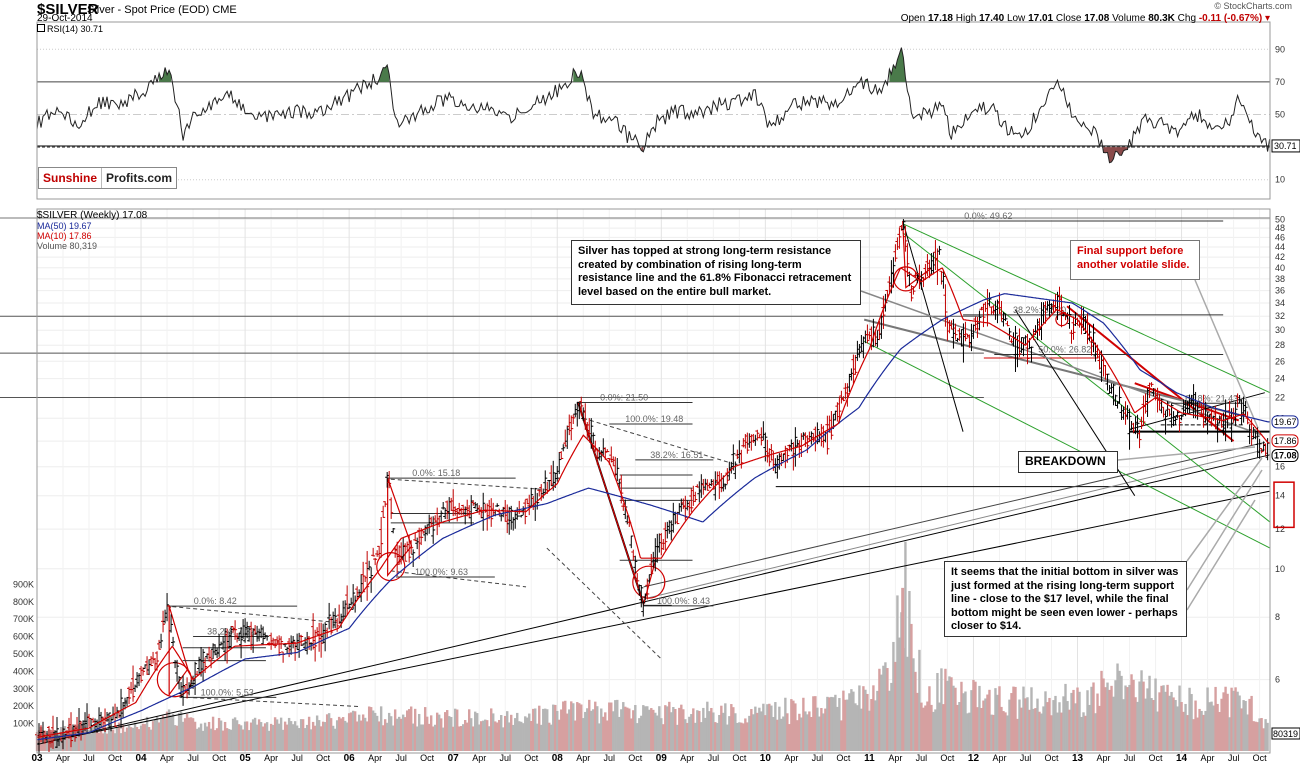 The image size is (1300, 763). I want to click on price-tick-label: 44, so click(1280, 247).